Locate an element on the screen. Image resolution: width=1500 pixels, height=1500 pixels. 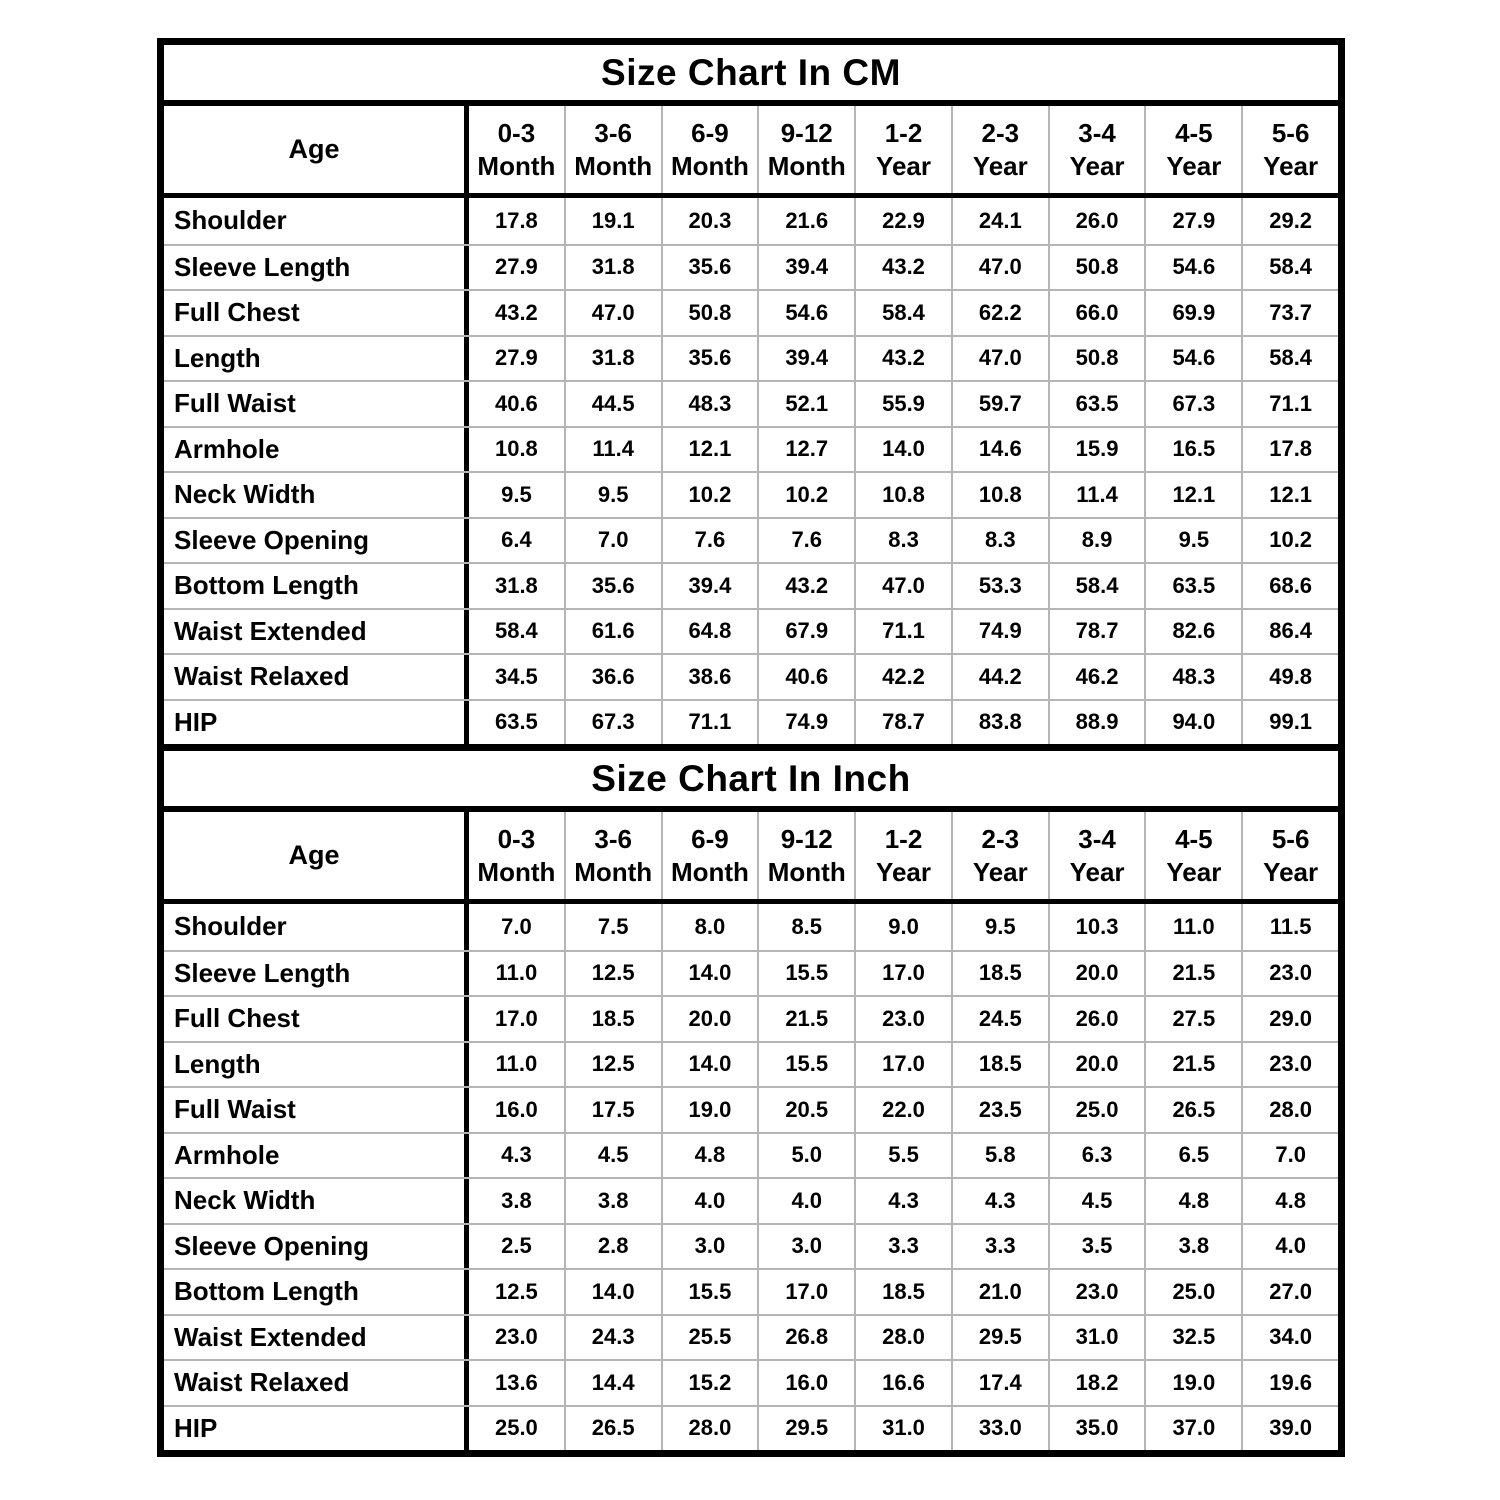
value-cell: 18.5 is located at coordinates (902, 1292).